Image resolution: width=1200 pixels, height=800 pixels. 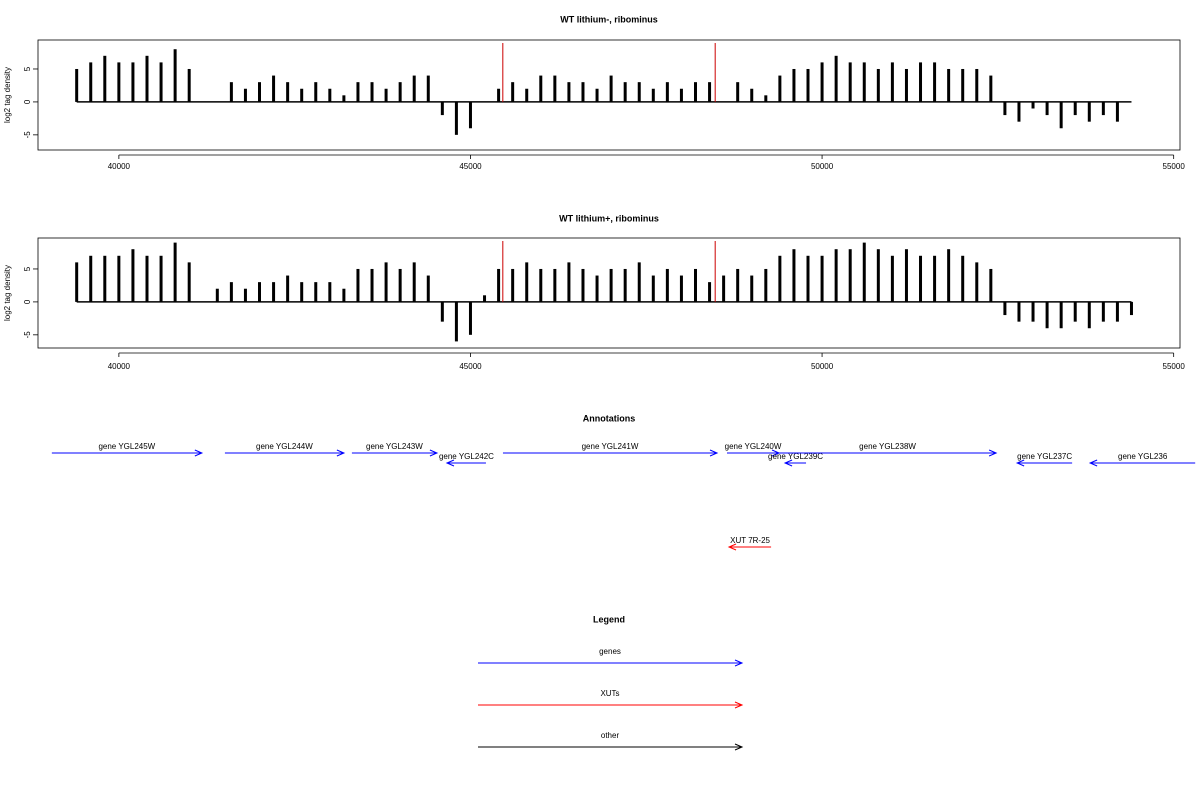 I want to click on feature-label: gene YGL242C, so click(x=466, y=456).